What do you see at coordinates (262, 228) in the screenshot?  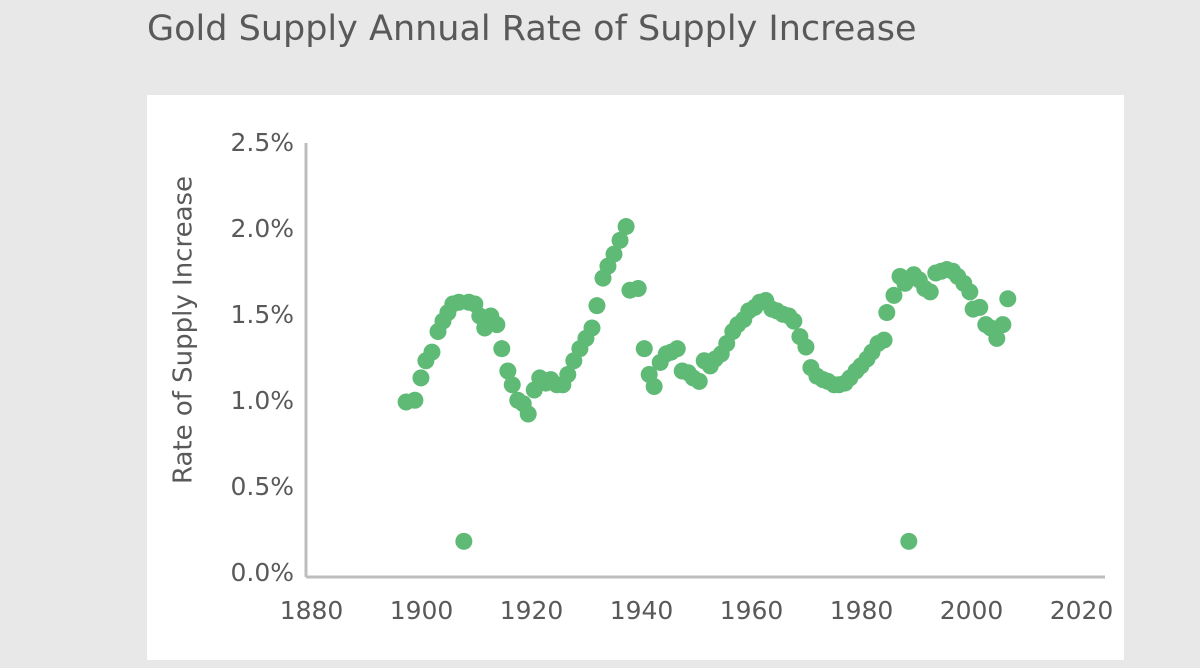 I see `y-tick-label: 2.0%` at bounding box center [262, 228].